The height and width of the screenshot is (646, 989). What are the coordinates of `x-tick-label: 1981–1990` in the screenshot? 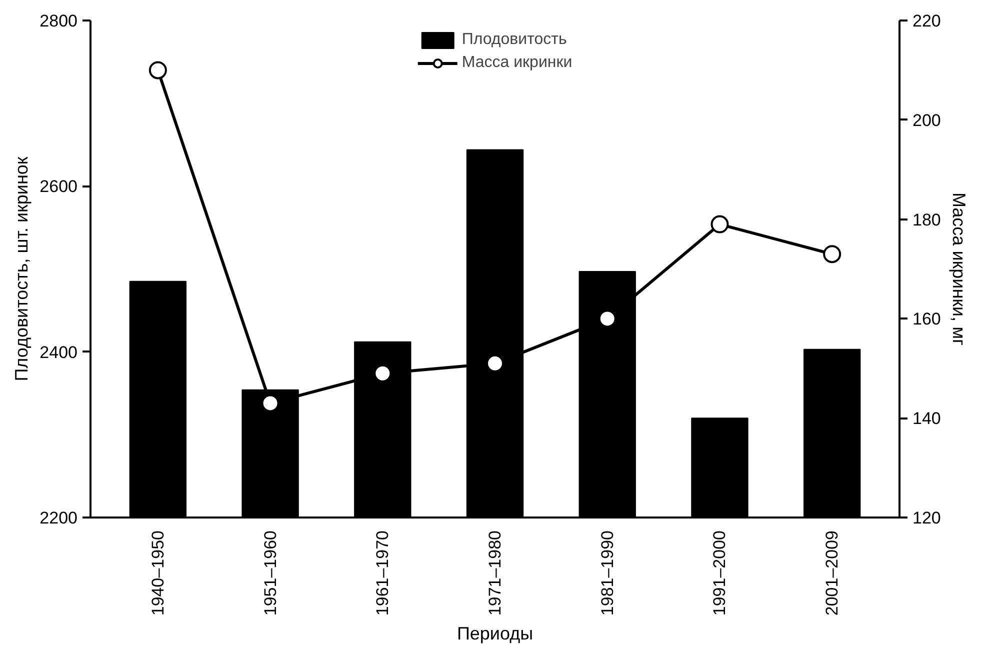 It's located at (607, 573).